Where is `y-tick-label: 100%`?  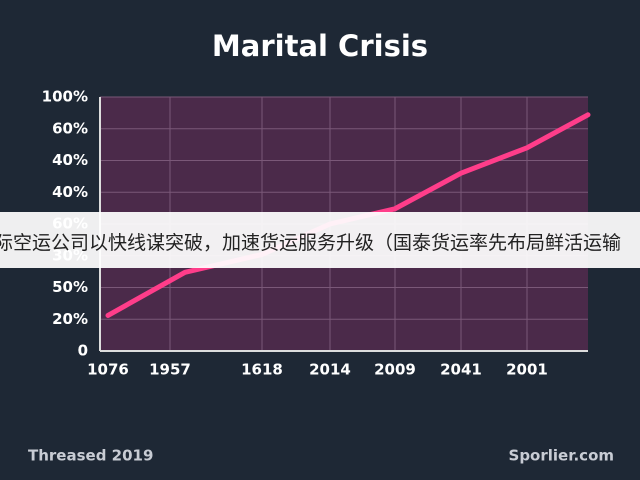
y-tick-label: 100% is located at coordinates (65, 97).